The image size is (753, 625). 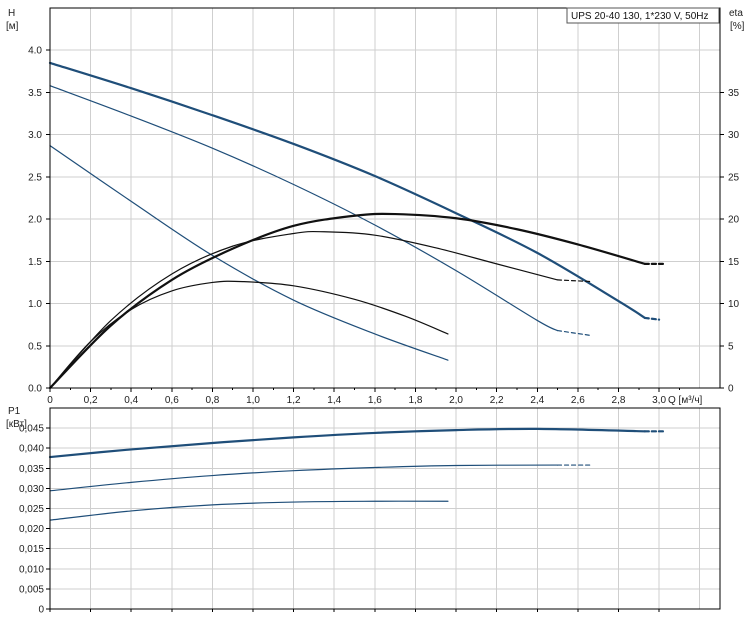 I want to click on y-tick-label: 1.0, so click(x=35, y=304).